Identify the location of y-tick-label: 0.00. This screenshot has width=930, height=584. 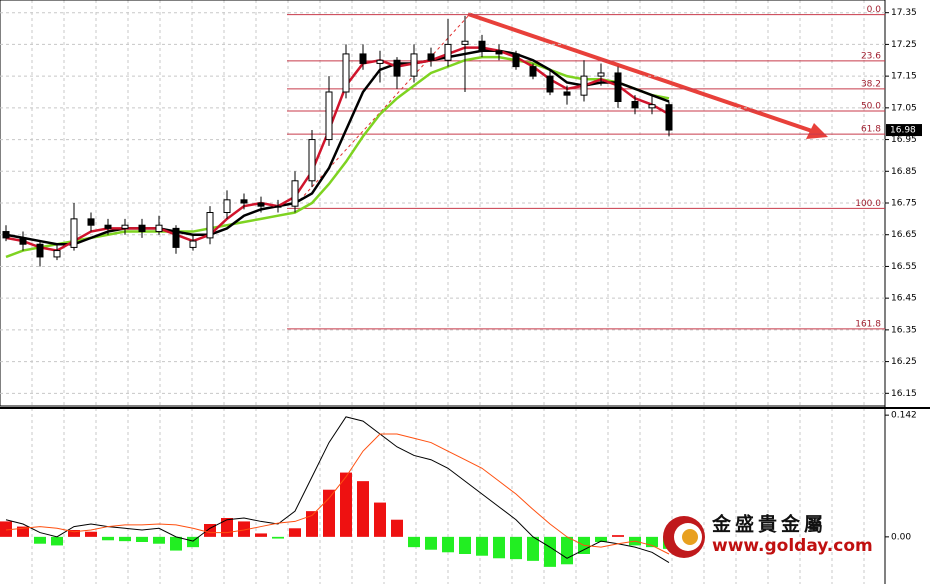
(901, 537).